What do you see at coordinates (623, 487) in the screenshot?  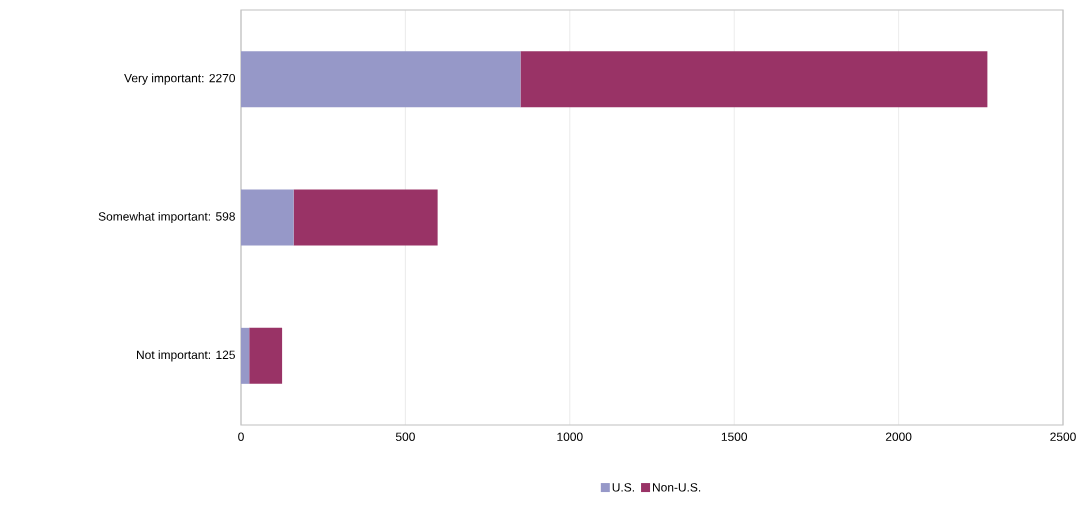 I see `legend-label: U.S.` at bounding box center [623, 487].